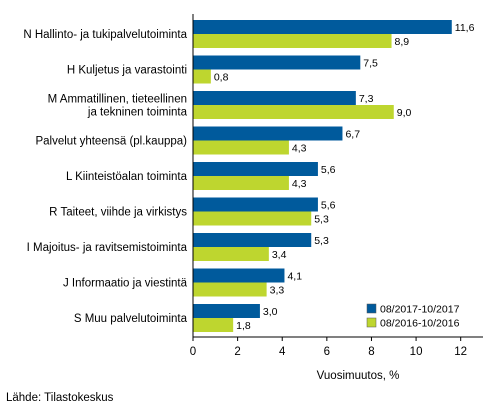 This screenshot has width=493, height=416. What do you see at coordinates (416, 352) in the screenshot?
I see `x-tick-label-5: 10` at bounding box center [416, 352].